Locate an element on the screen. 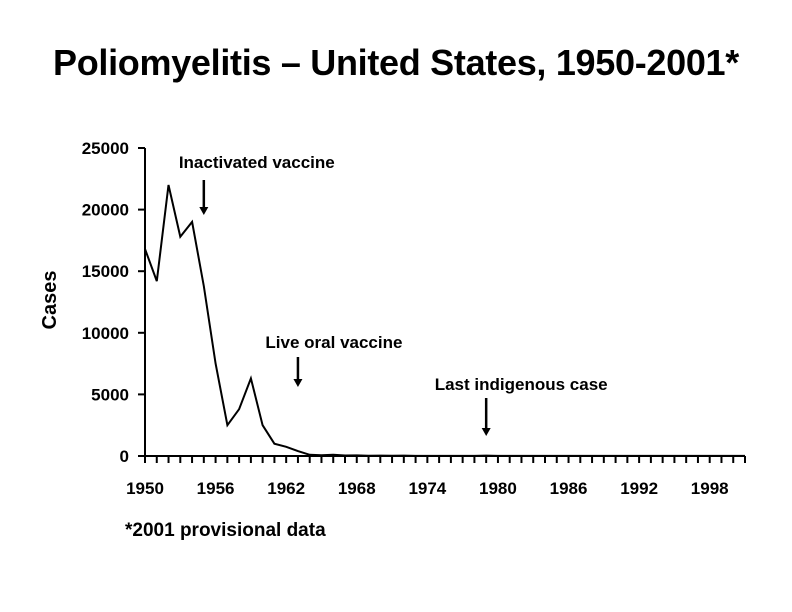 This screenshot has height=612, width=792. annotation-label: Last indigenous case is located at coordinates (521, 384).